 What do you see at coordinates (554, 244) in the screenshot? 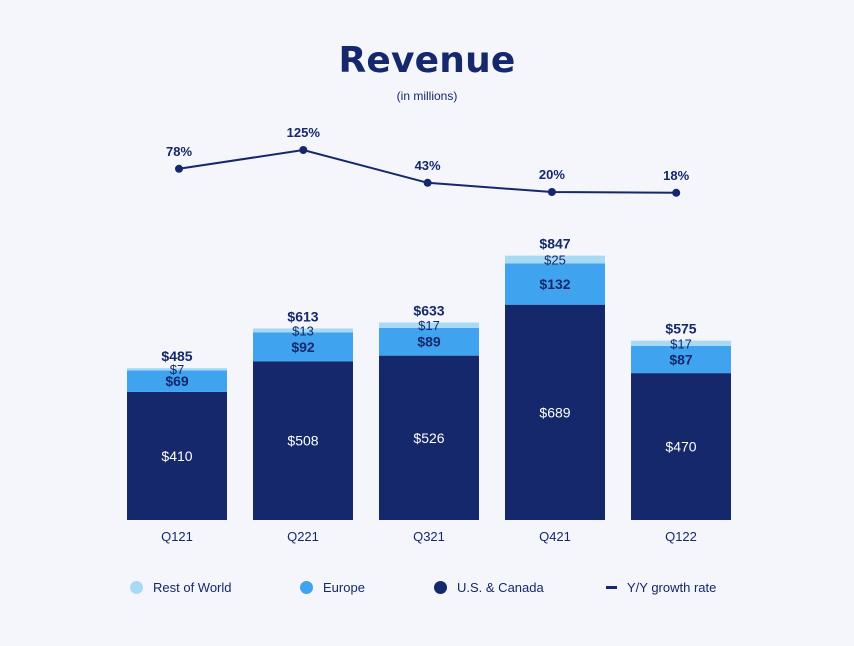
I see `data-label-total: $847` at bounding box center [554, 244].